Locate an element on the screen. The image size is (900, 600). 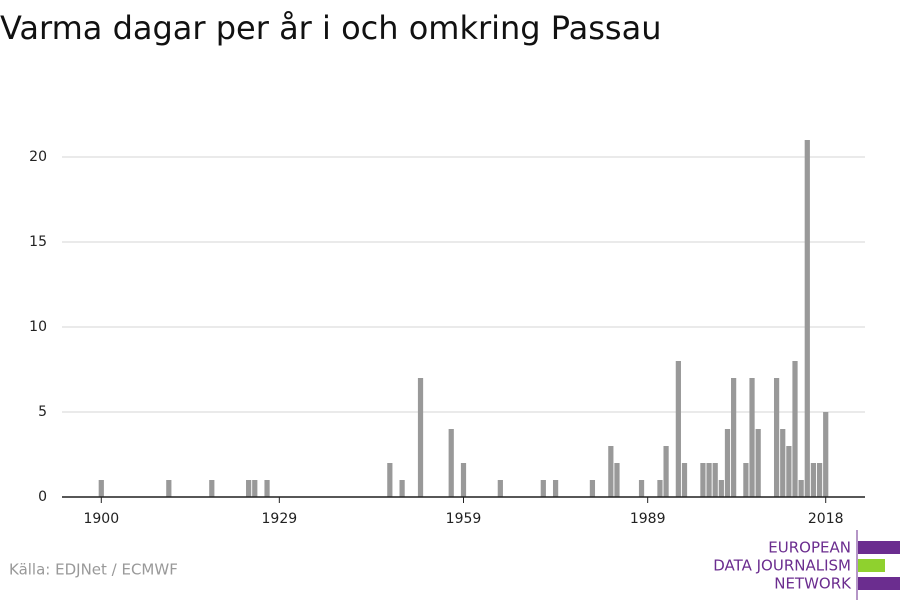
y-tick-label: 20 is located at coordinates (38, 157).